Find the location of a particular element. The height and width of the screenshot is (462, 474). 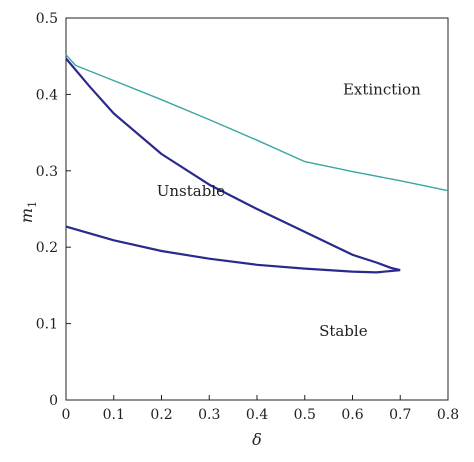

x-tick-label: 0.2 is located at coordinates (161, 415).